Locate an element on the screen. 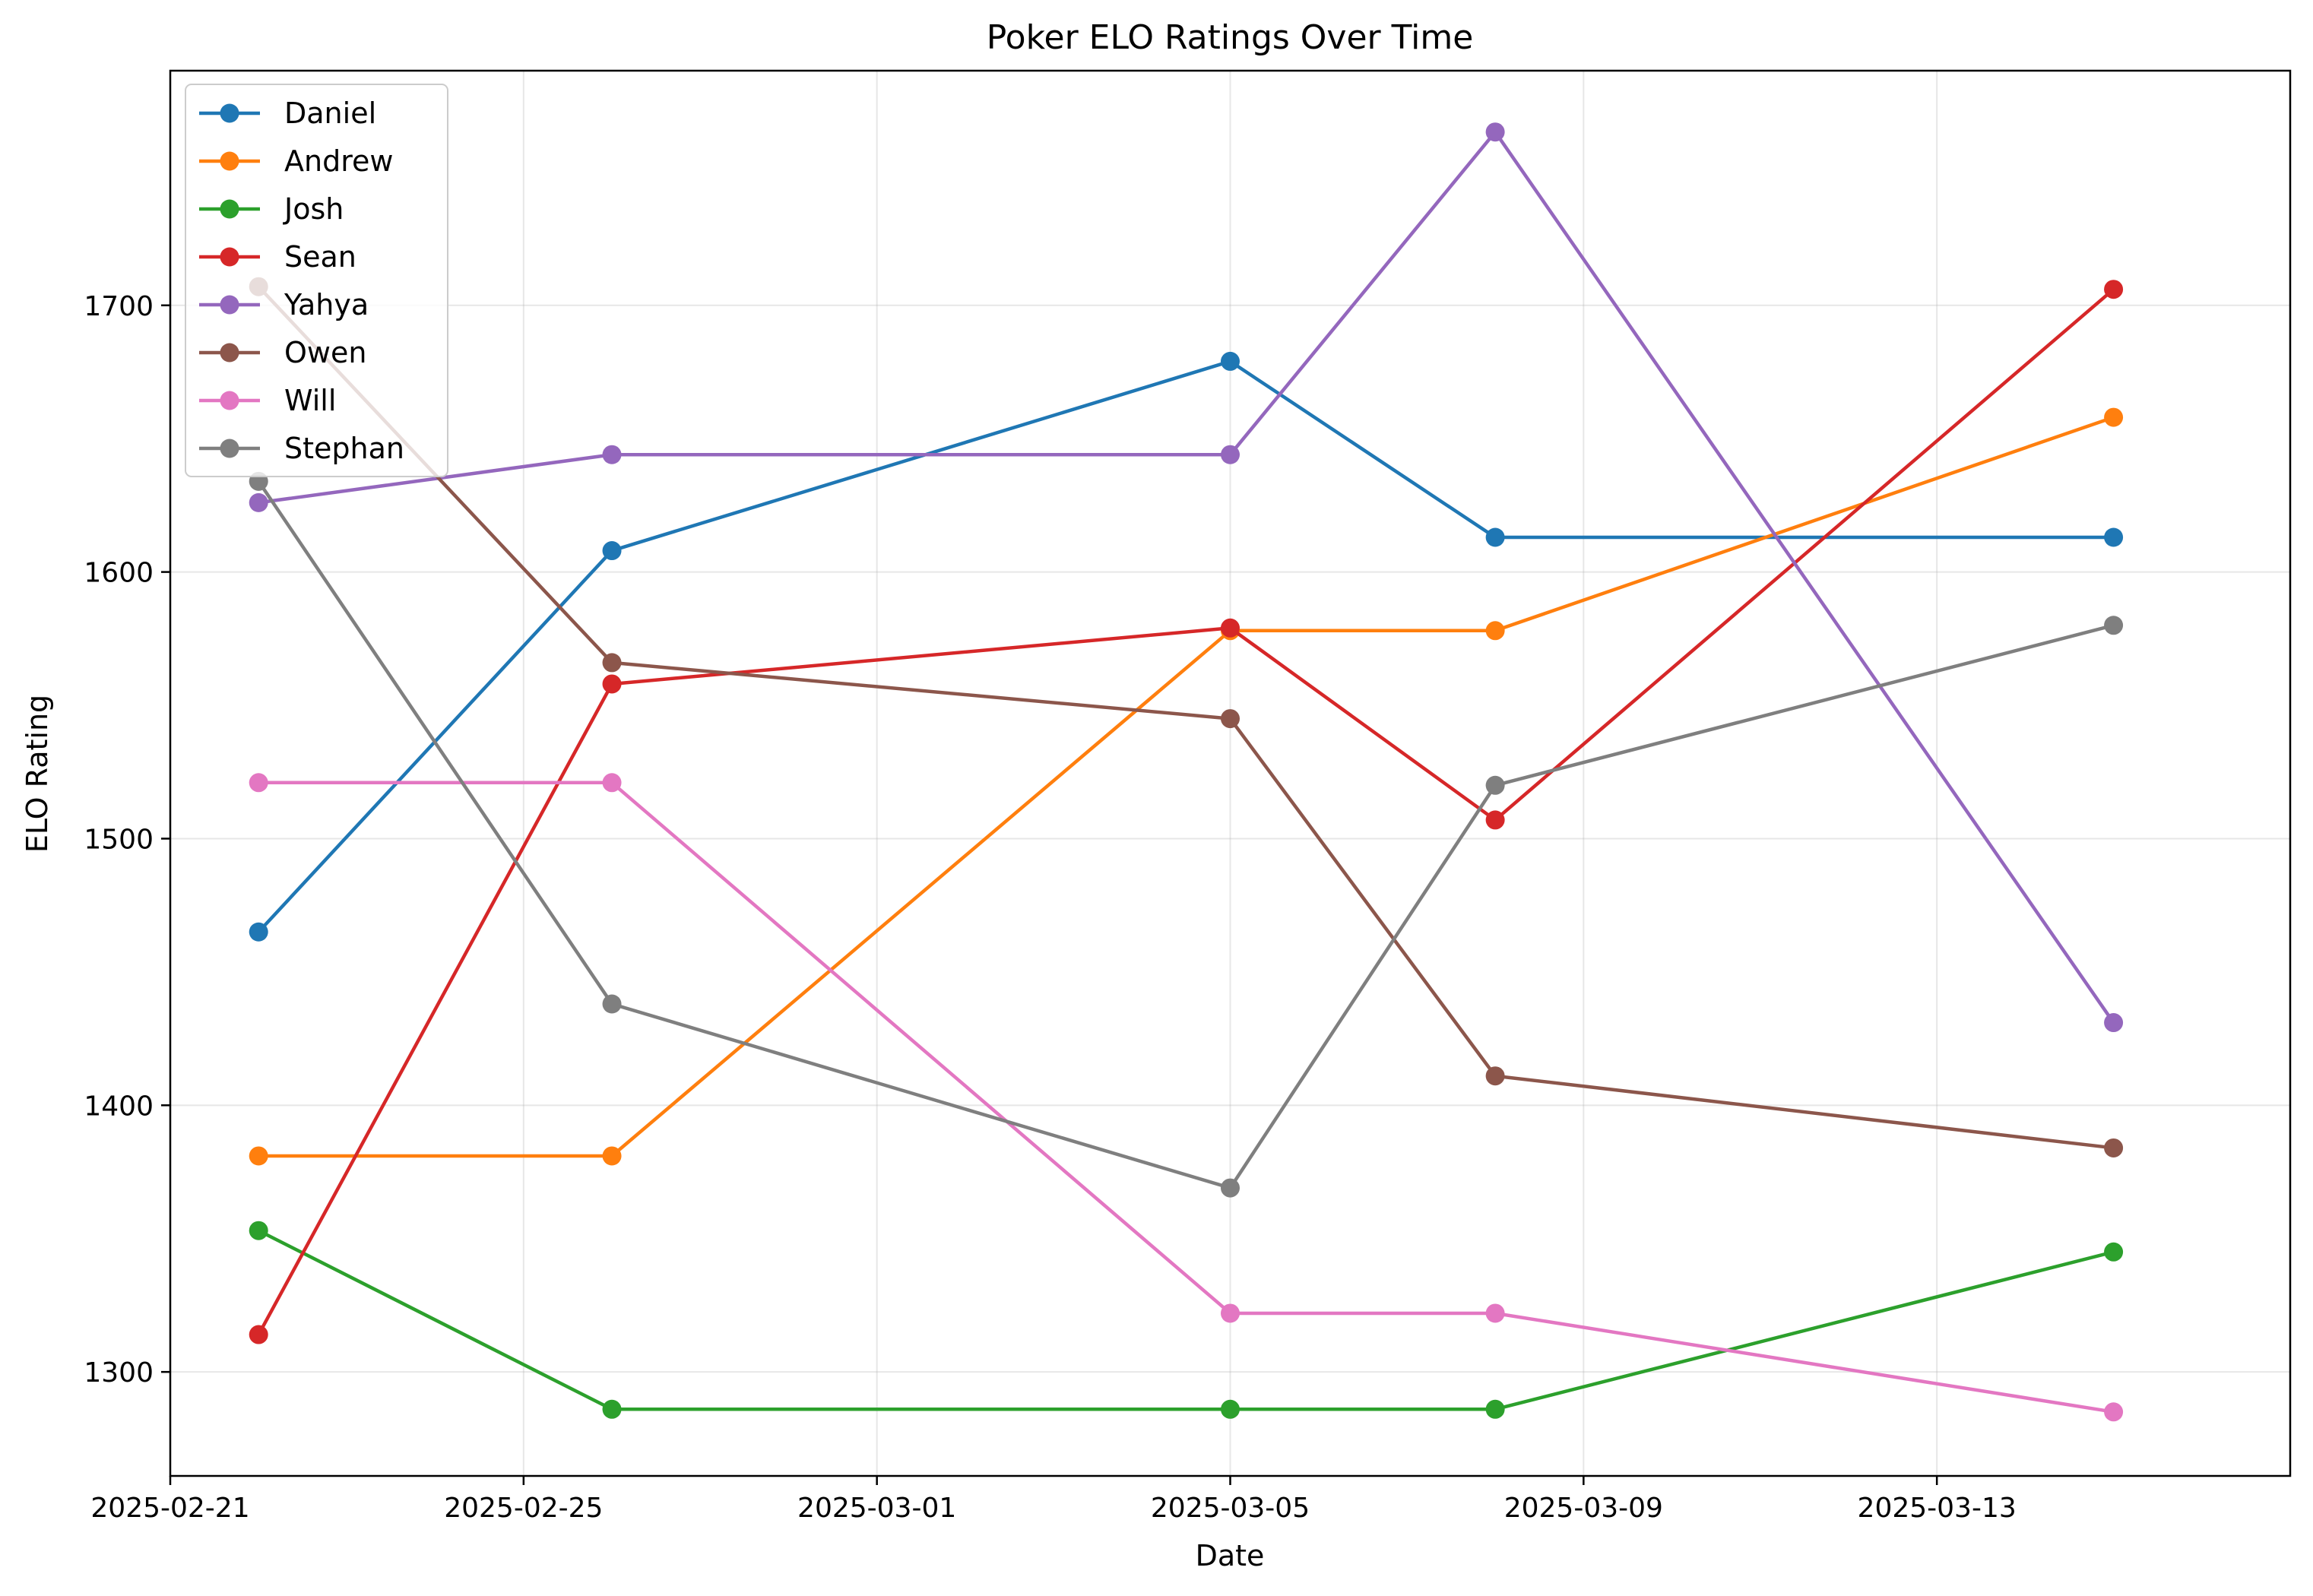 Image resolution: width=2313 pixels, height=1596 pixels. chart-title: Poker ELO Ratings Over Time is located at coordinates (1230, 37).